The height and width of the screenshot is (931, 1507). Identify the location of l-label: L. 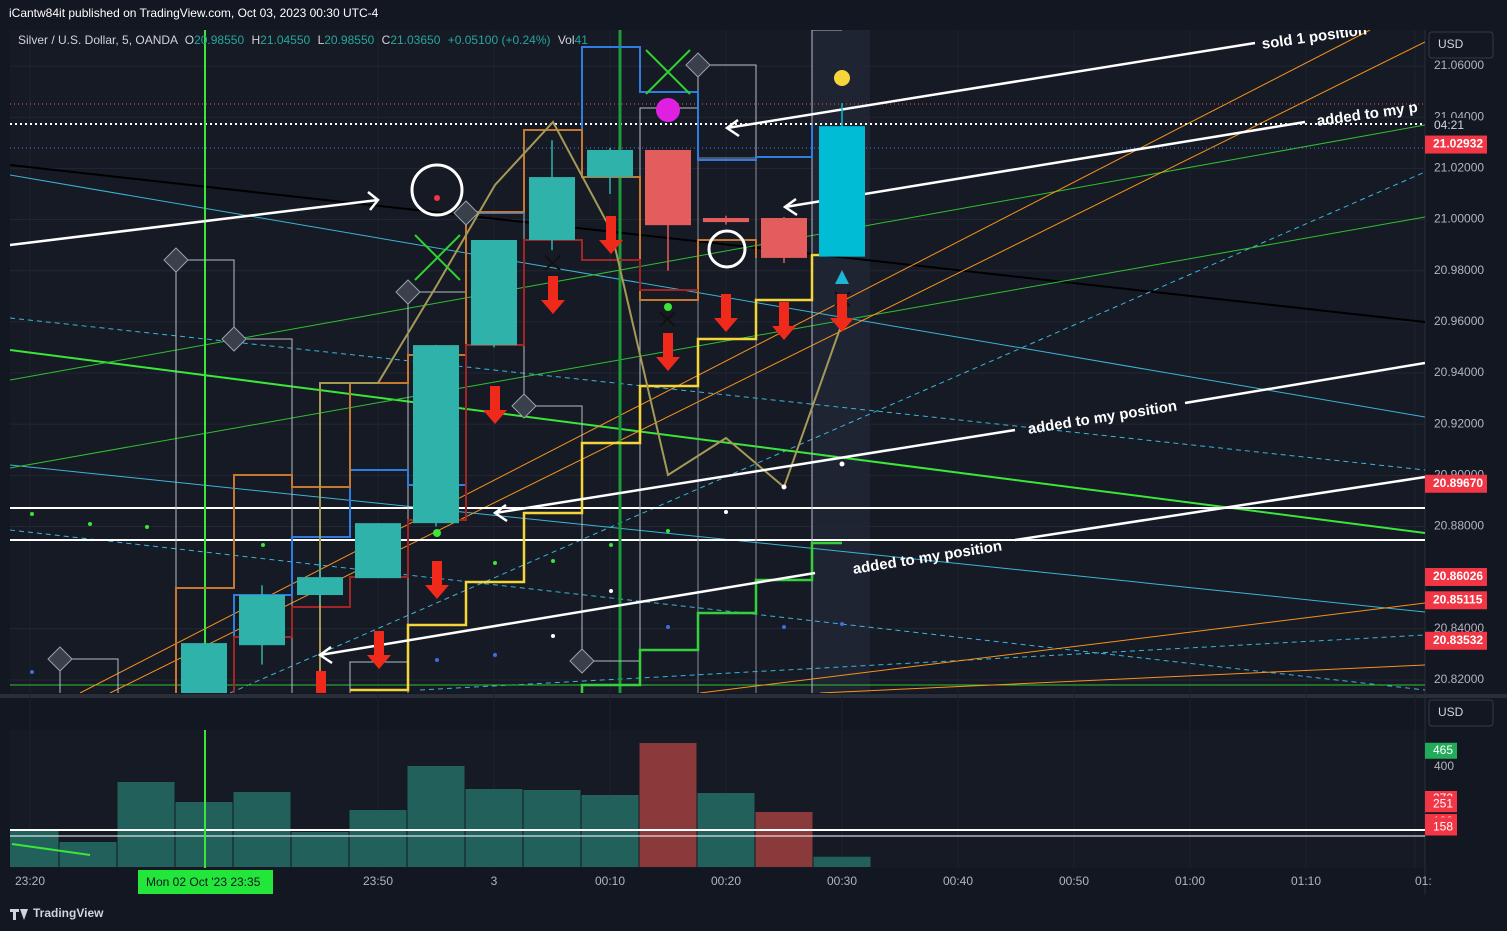
(321, 40).